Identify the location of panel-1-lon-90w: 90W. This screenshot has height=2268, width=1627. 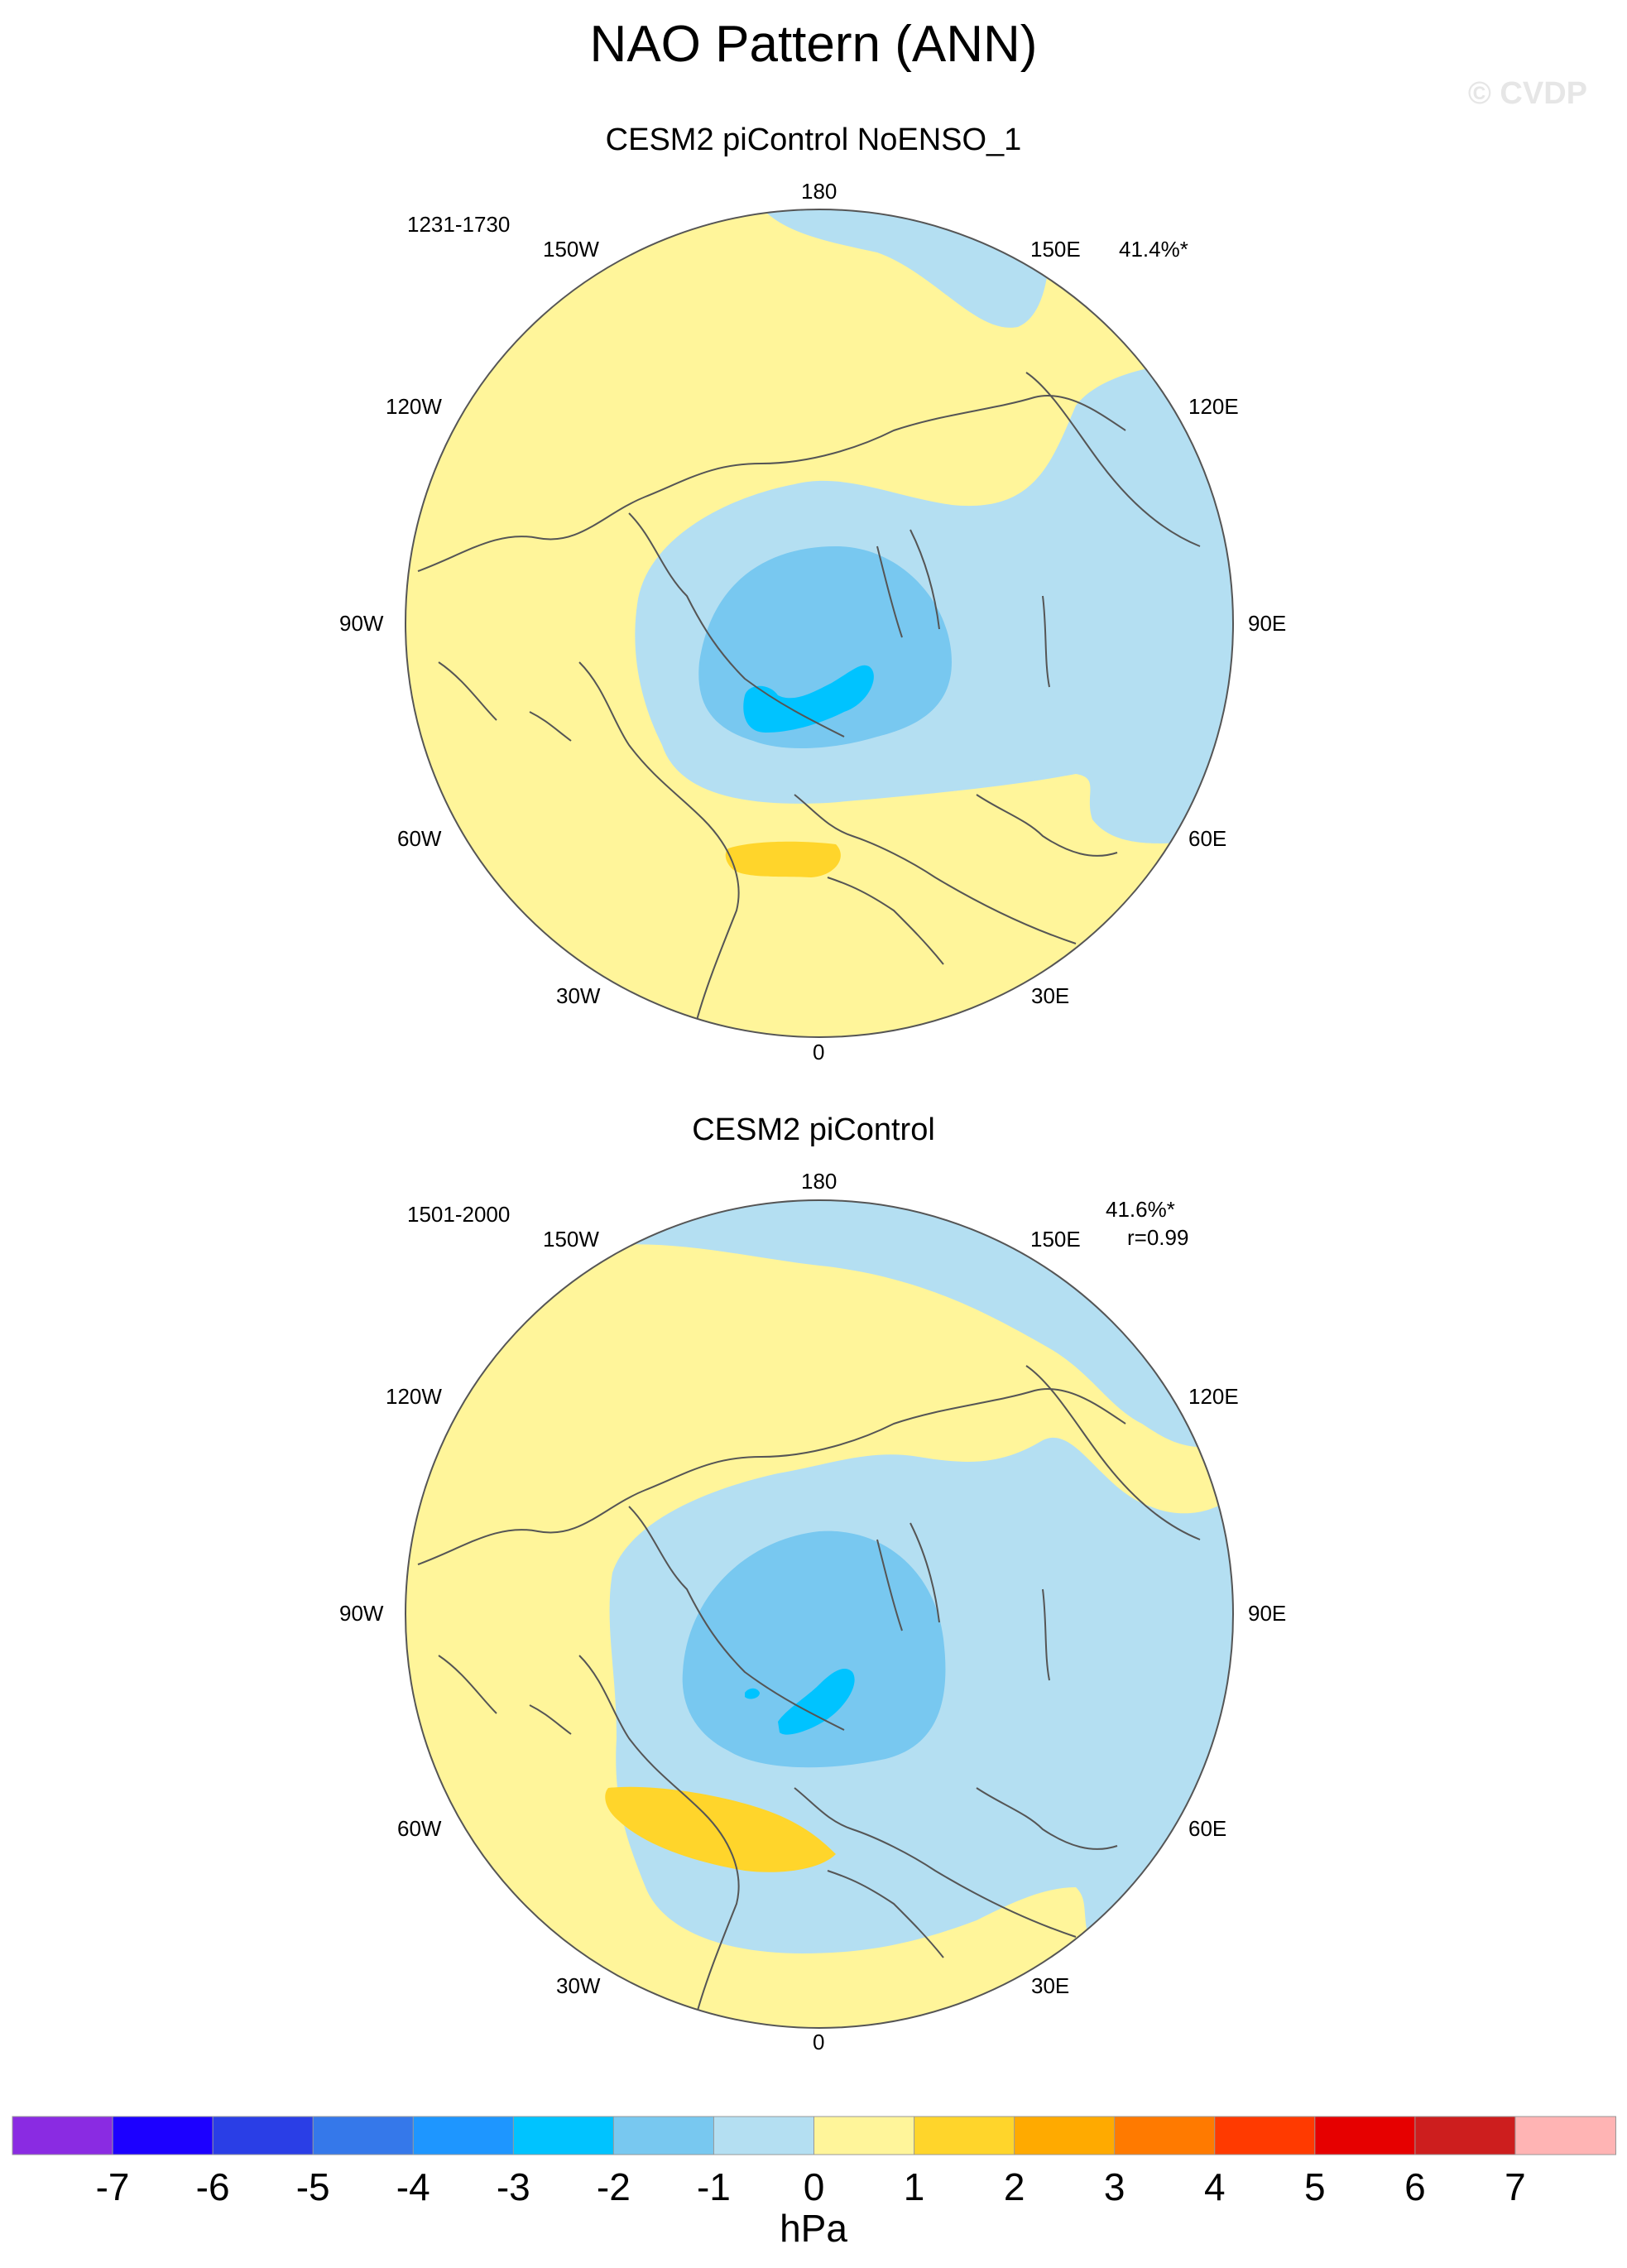
(361, 623).